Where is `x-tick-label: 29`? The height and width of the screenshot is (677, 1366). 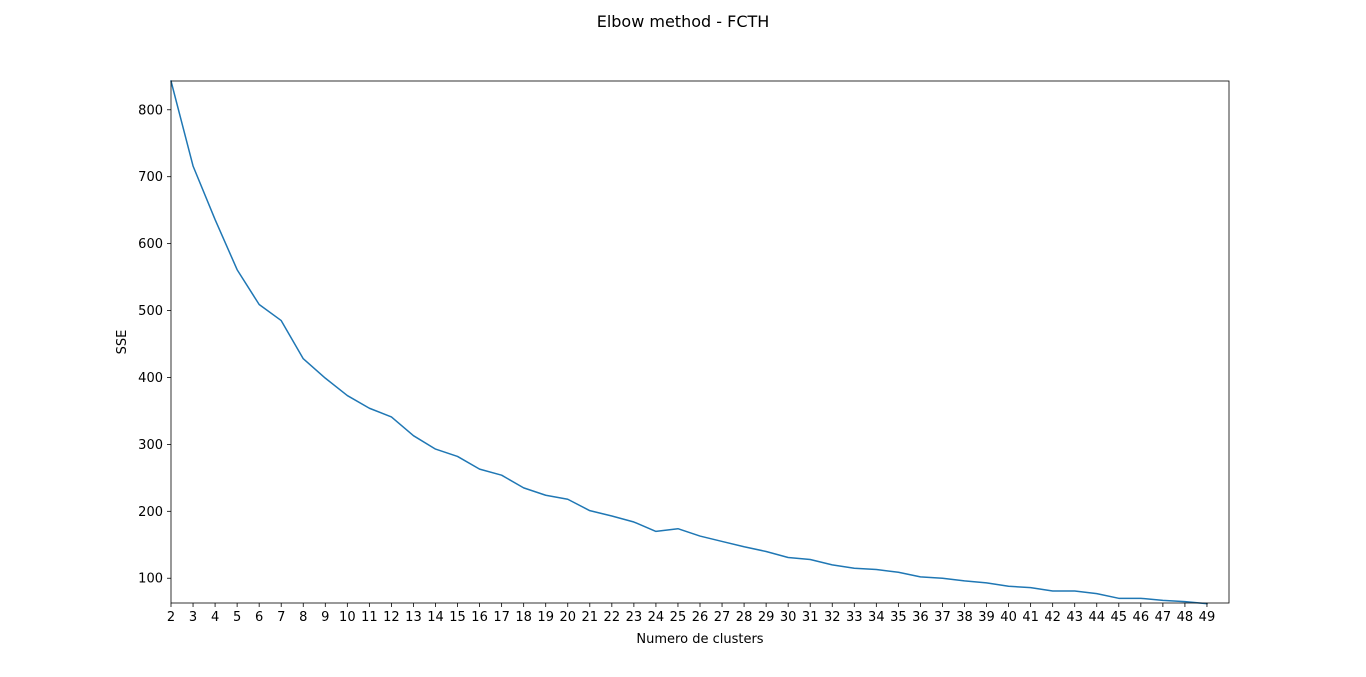 x-tick-label: 29 is located at coordinates (766, 617).